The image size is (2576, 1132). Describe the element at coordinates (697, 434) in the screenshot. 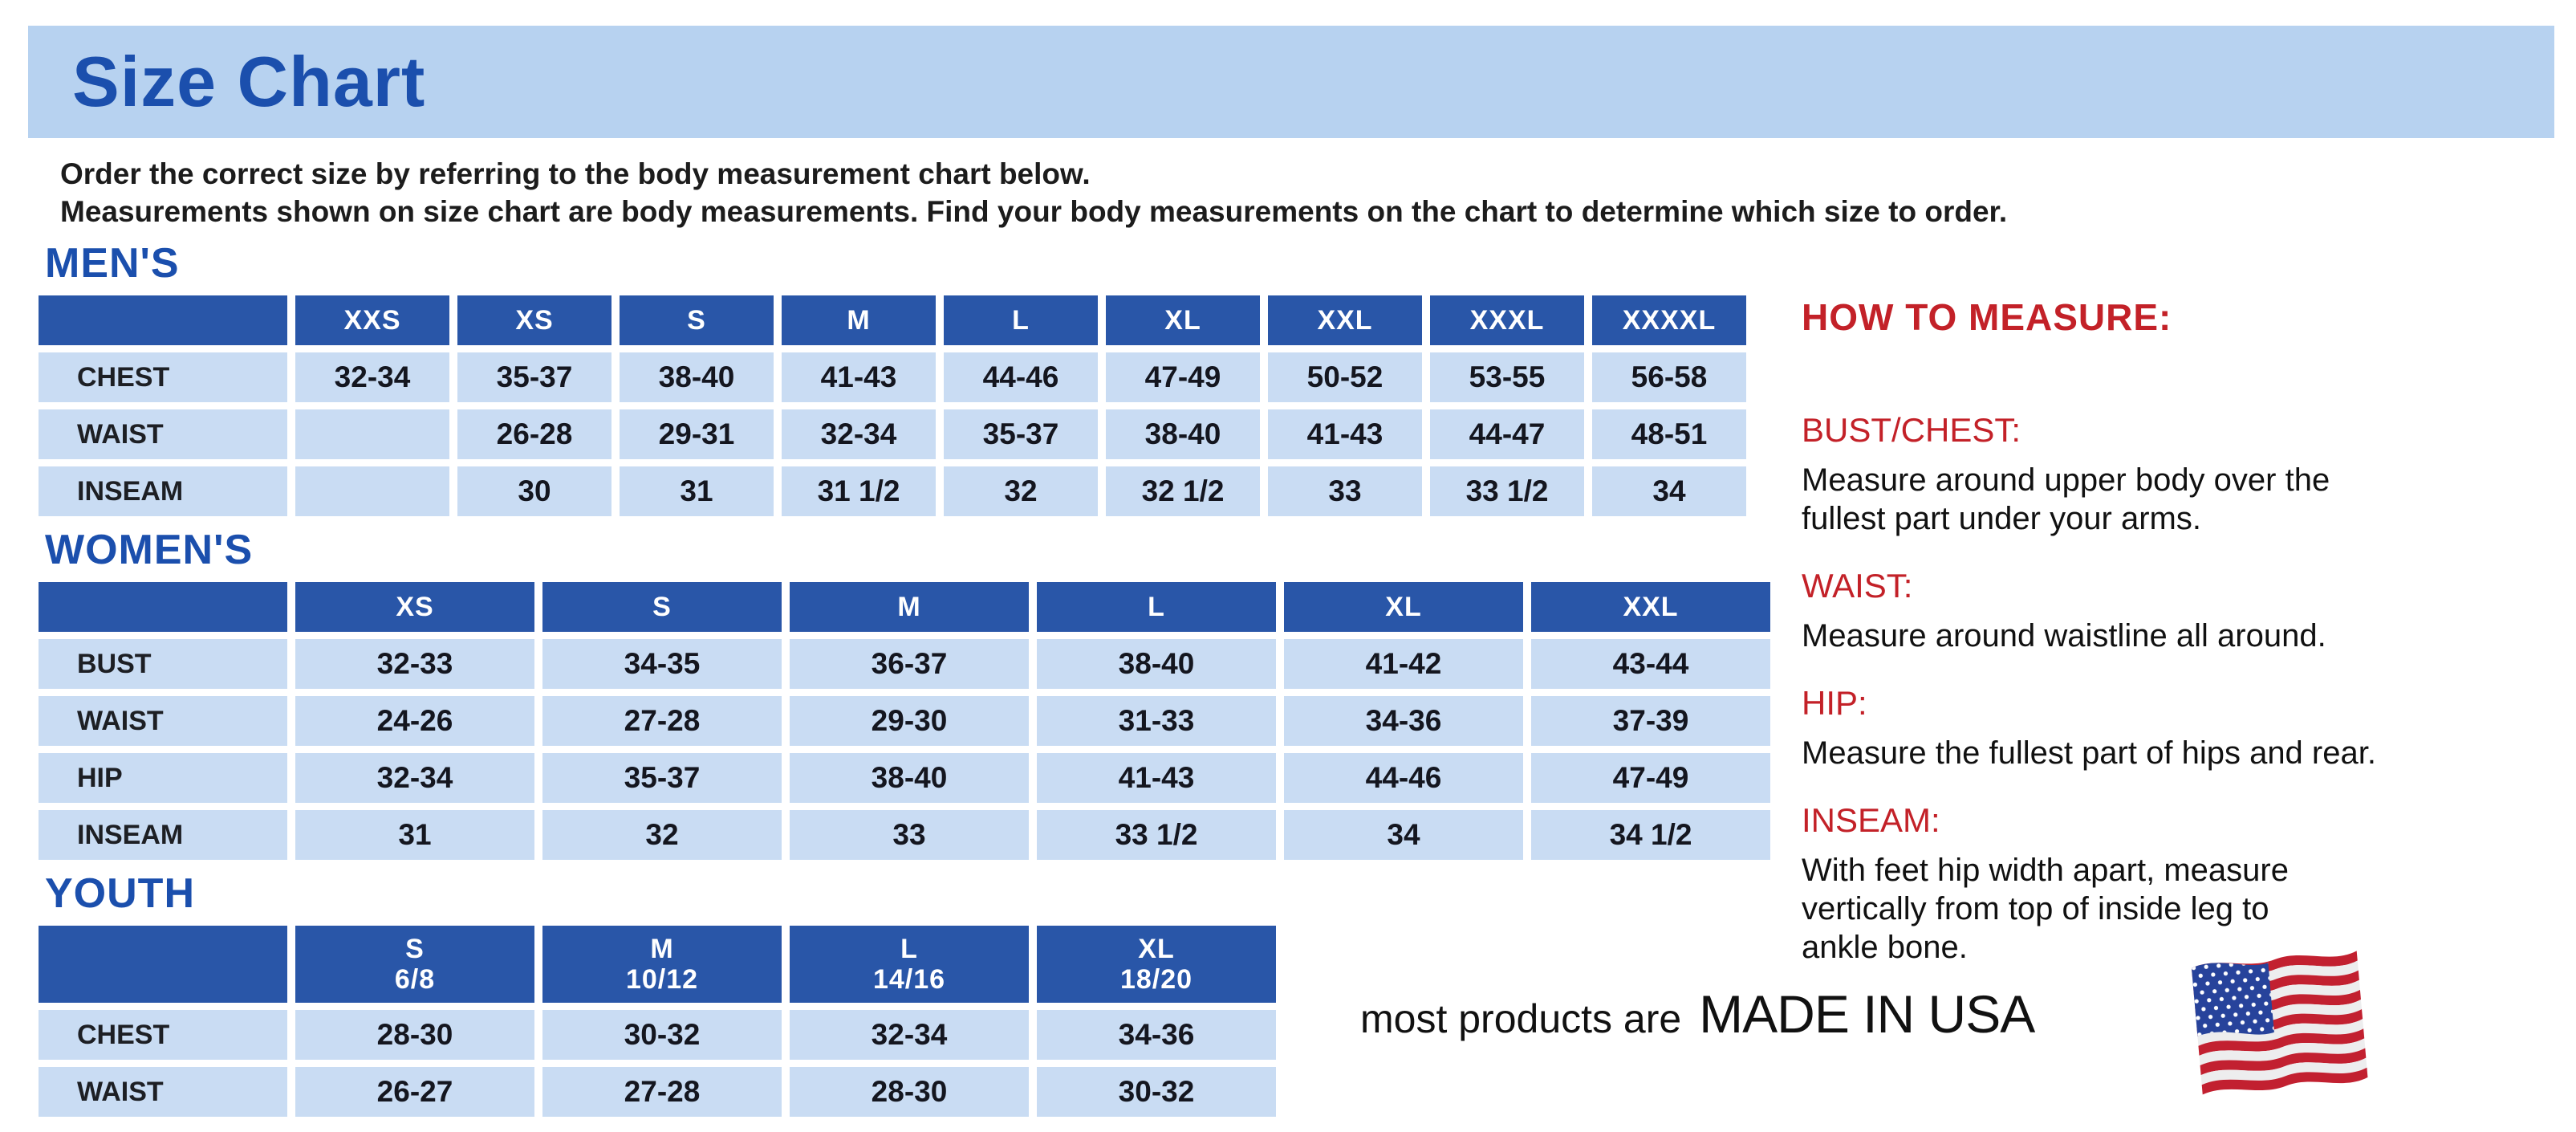

I see `value-cell: 29-31` at that location.